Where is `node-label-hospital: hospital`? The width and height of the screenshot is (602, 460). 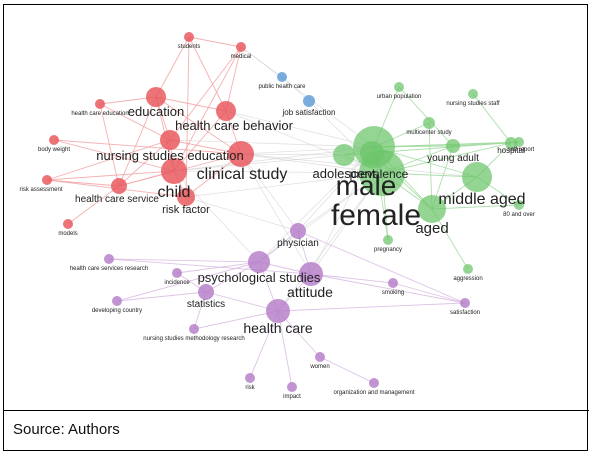 node-label-hospital: hospital is located at coordinates (511, 150).